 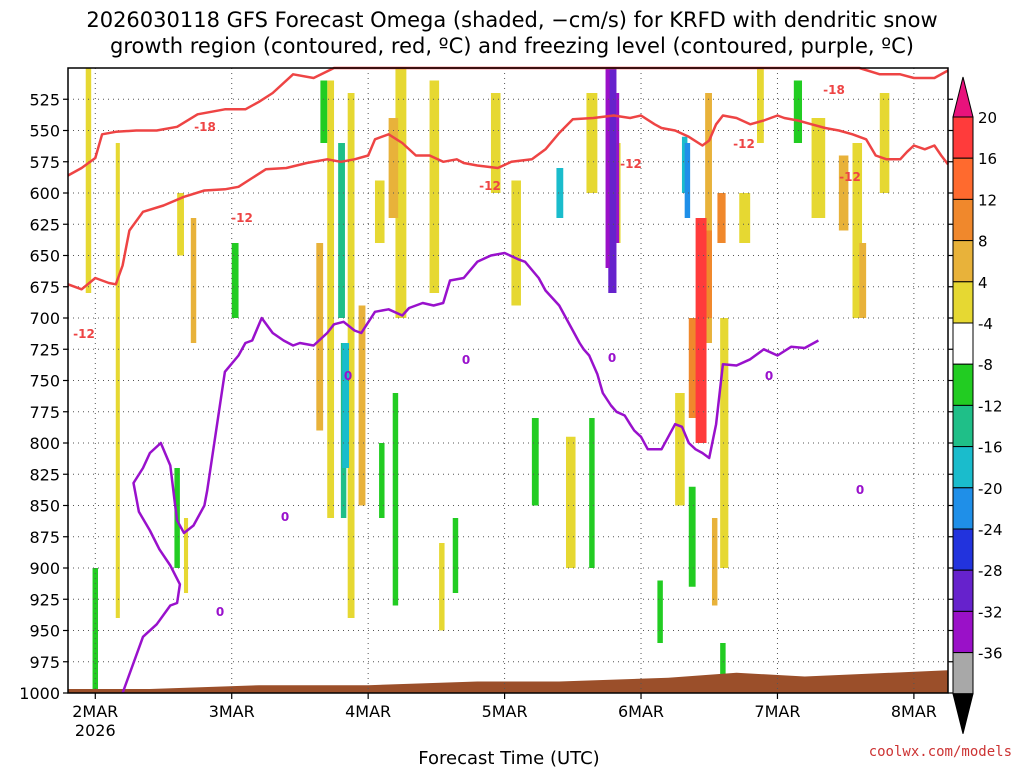 I want to click on colorbar-label-9: -20, so click(x=990, y=489).